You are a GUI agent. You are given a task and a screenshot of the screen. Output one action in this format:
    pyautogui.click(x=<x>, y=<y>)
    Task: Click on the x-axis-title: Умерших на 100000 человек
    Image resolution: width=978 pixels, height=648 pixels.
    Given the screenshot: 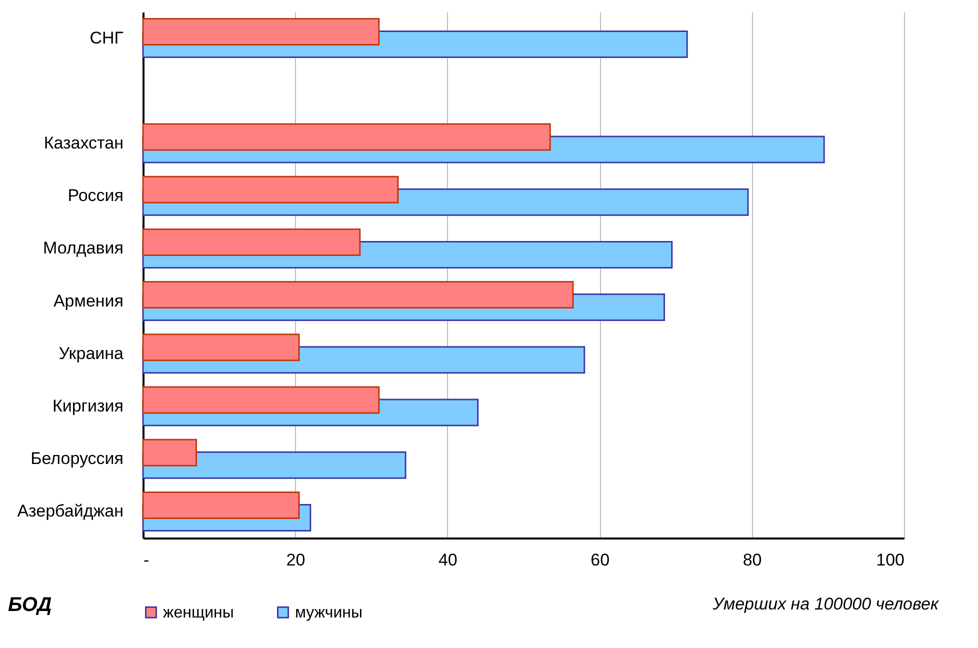 What is the action you would take?
    pyautogui.click(x=826, y=604)
    